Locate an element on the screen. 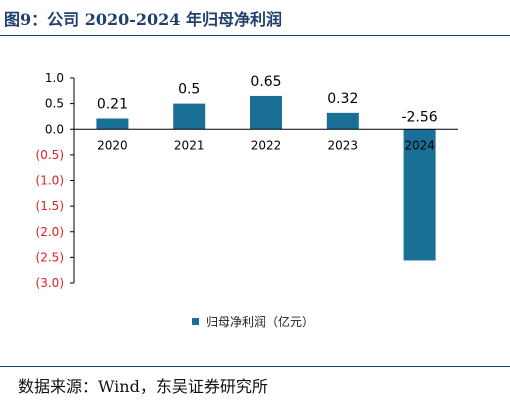  title-rule is located at coordinates (255, 35).